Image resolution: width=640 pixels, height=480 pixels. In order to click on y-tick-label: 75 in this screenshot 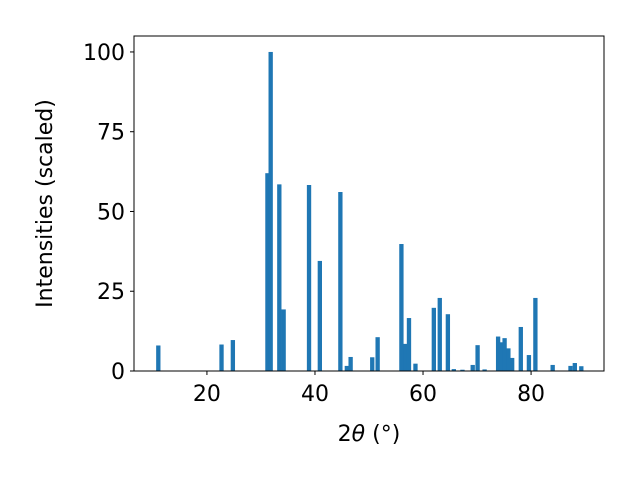, I will do `click(111, 133)`.